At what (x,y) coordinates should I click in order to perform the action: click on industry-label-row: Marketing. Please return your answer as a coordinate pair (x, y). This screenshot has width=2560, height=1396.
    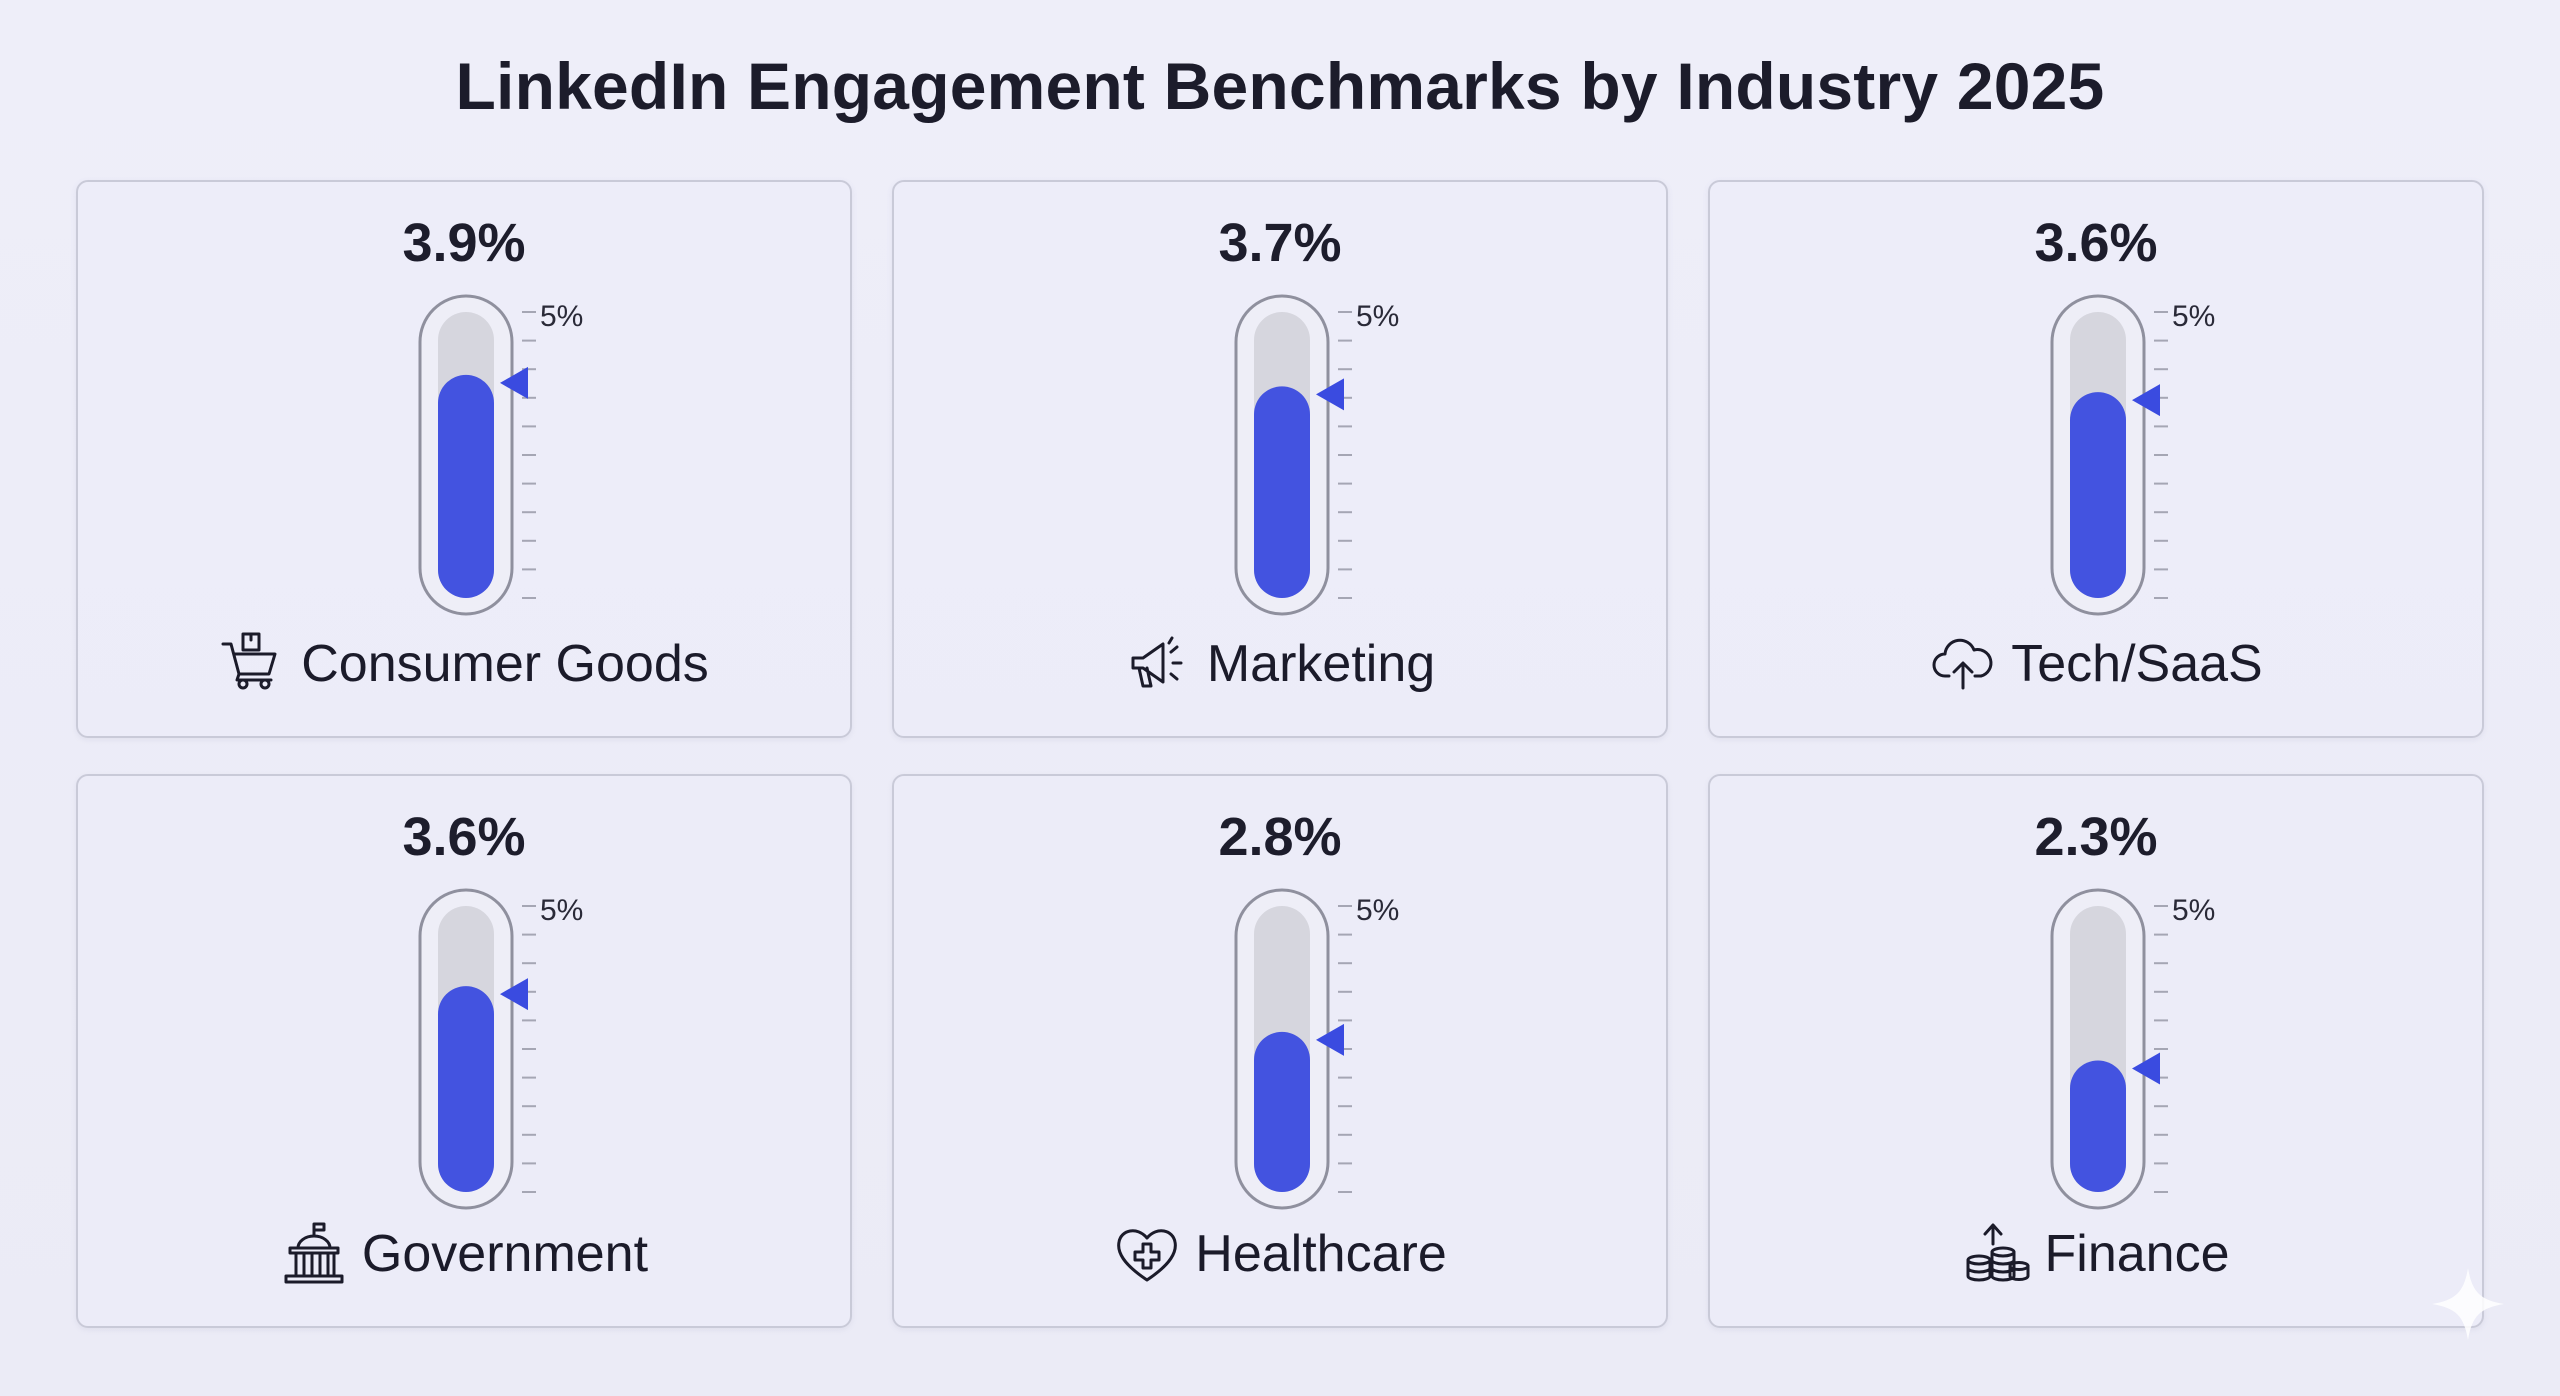
    Looking at the image, I should click on (1280, 664).